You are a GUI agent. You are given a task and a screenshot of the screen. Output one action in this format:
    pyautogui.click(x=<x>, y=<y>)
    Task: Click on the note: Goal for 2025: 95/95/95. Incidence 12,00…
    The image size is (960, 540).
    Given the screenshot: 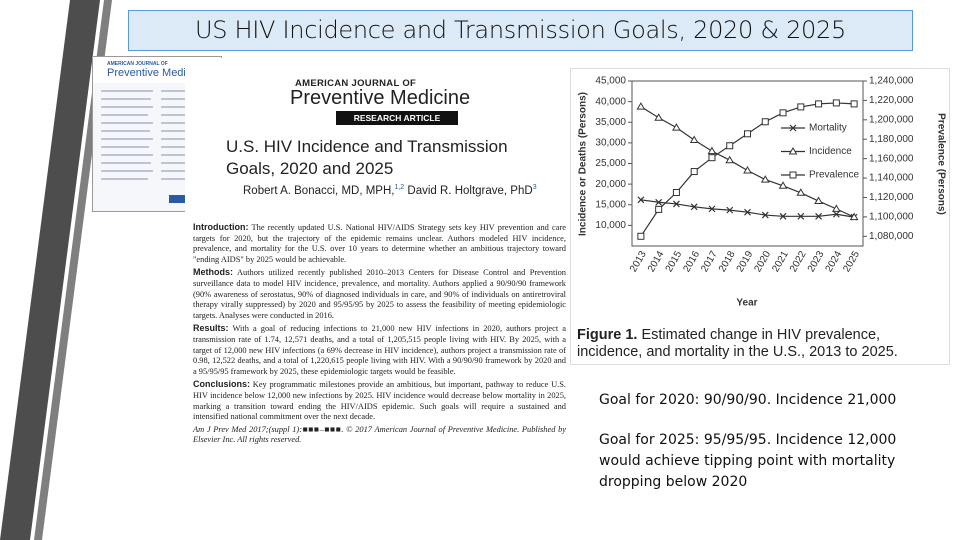 What is the action you would take?
    pyautogui.click(x=748, y=461)
    